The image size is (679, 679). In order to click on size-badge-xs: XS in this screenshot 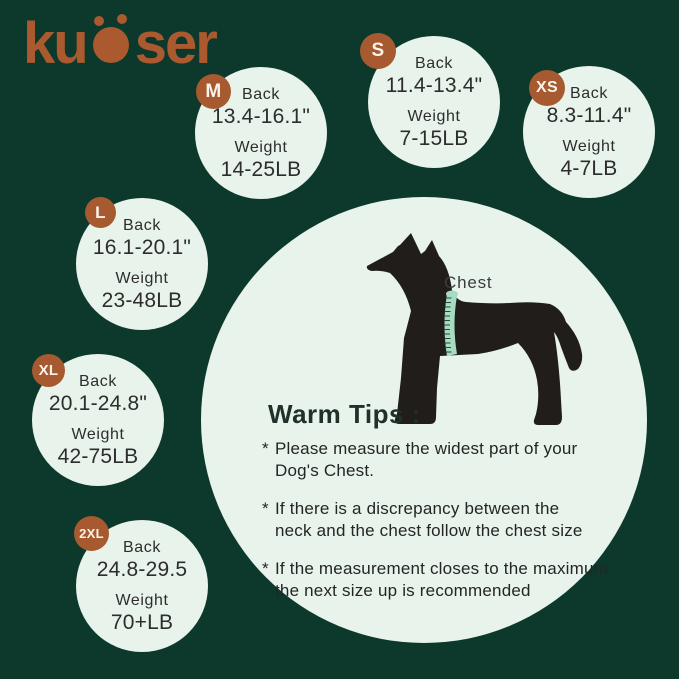, I will do `click(547, 88)`.